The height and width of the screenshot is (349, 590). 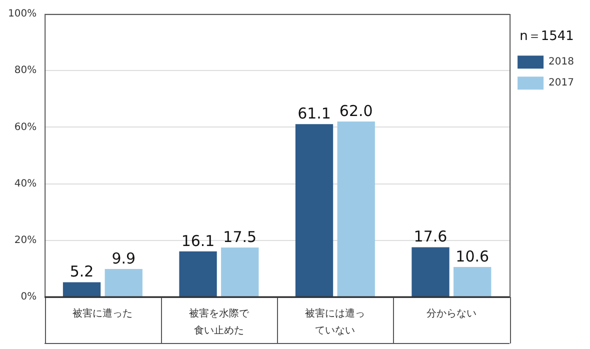 What do you see at coordinates (431, 237) in the screenshot?
I see `data-label: 17.6` at bounding box center [431, 237].